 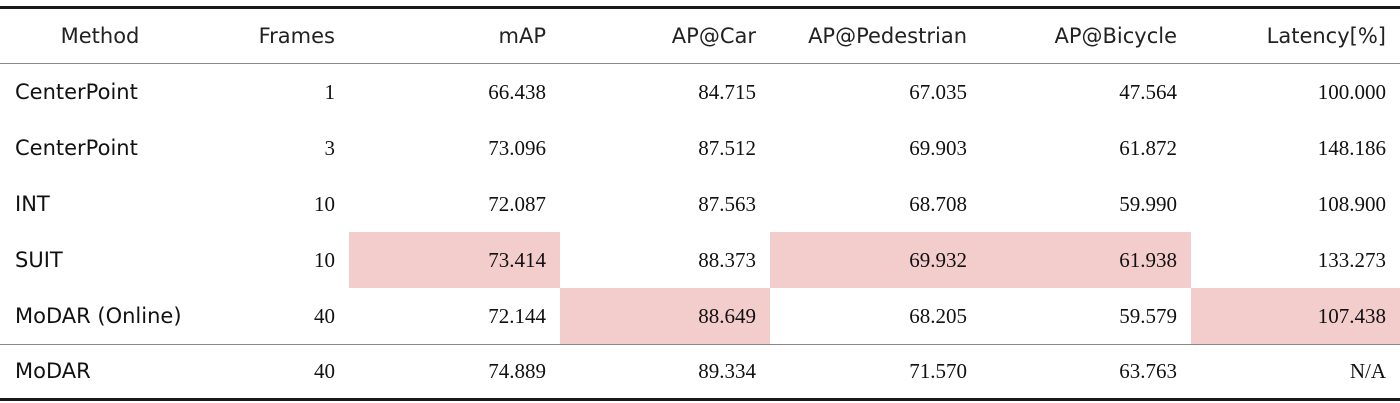 I want to click on cell-ap-pedestrian: 67.035, so click(x=938, y=92).